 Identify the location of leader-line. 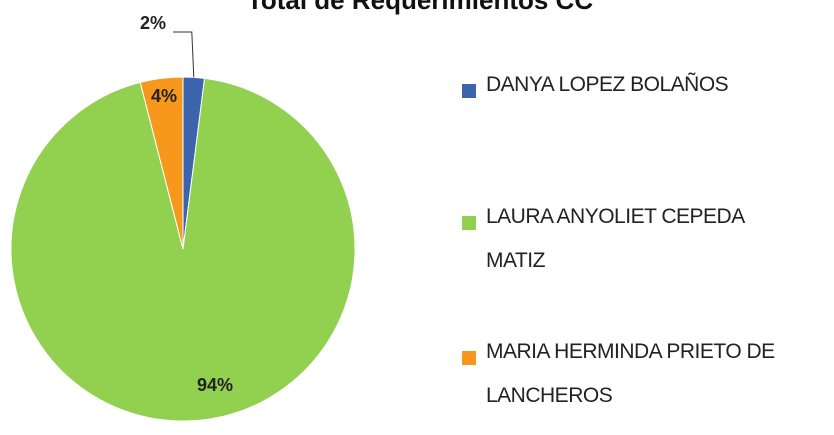
(184, 54).